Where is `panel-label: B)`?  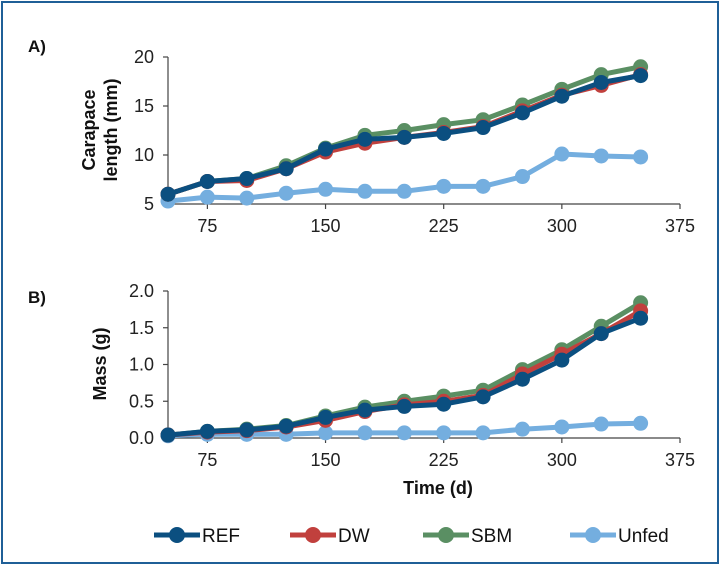 panel-label: B) is located at coordinates (37, 297).